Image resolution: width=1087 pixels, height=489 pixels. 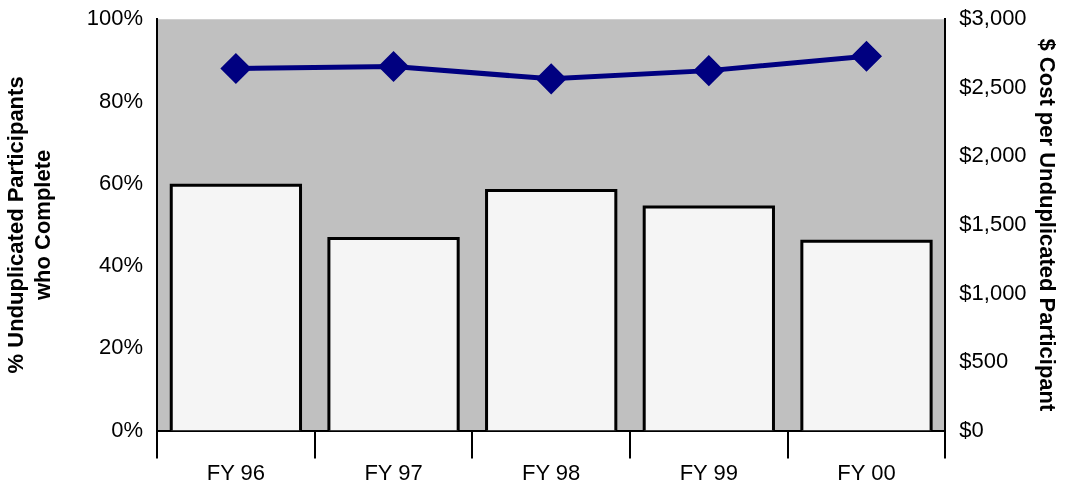 What do you see at coordinates (971, 429) in the screenshot?
I see `y2-tick-label: $0` at bounding box center [971, 429].